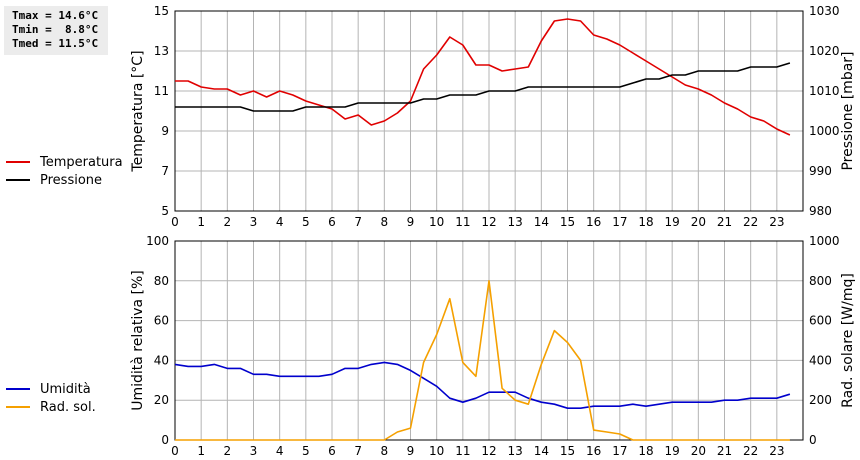 The width and height of the screenshot is (860, 460). What do you see at coordinates (332, 222) in the screenshot?
I see `top-xtick-6: 6` at bounding box center [332, 222].